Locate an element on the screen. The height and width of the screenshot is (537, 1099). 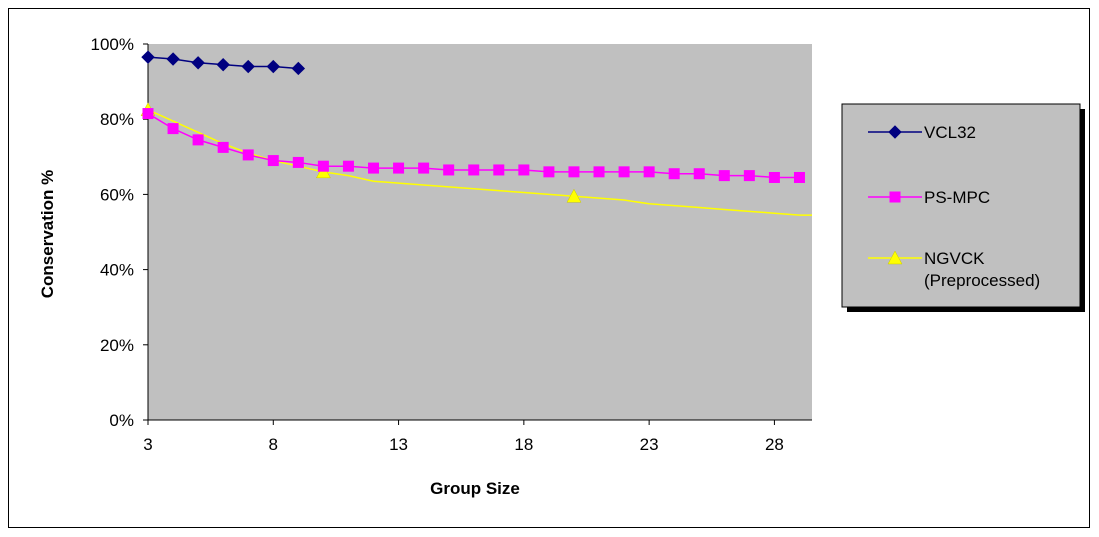
legend-item-0: VCL32 is located at coordinates (922, 132).